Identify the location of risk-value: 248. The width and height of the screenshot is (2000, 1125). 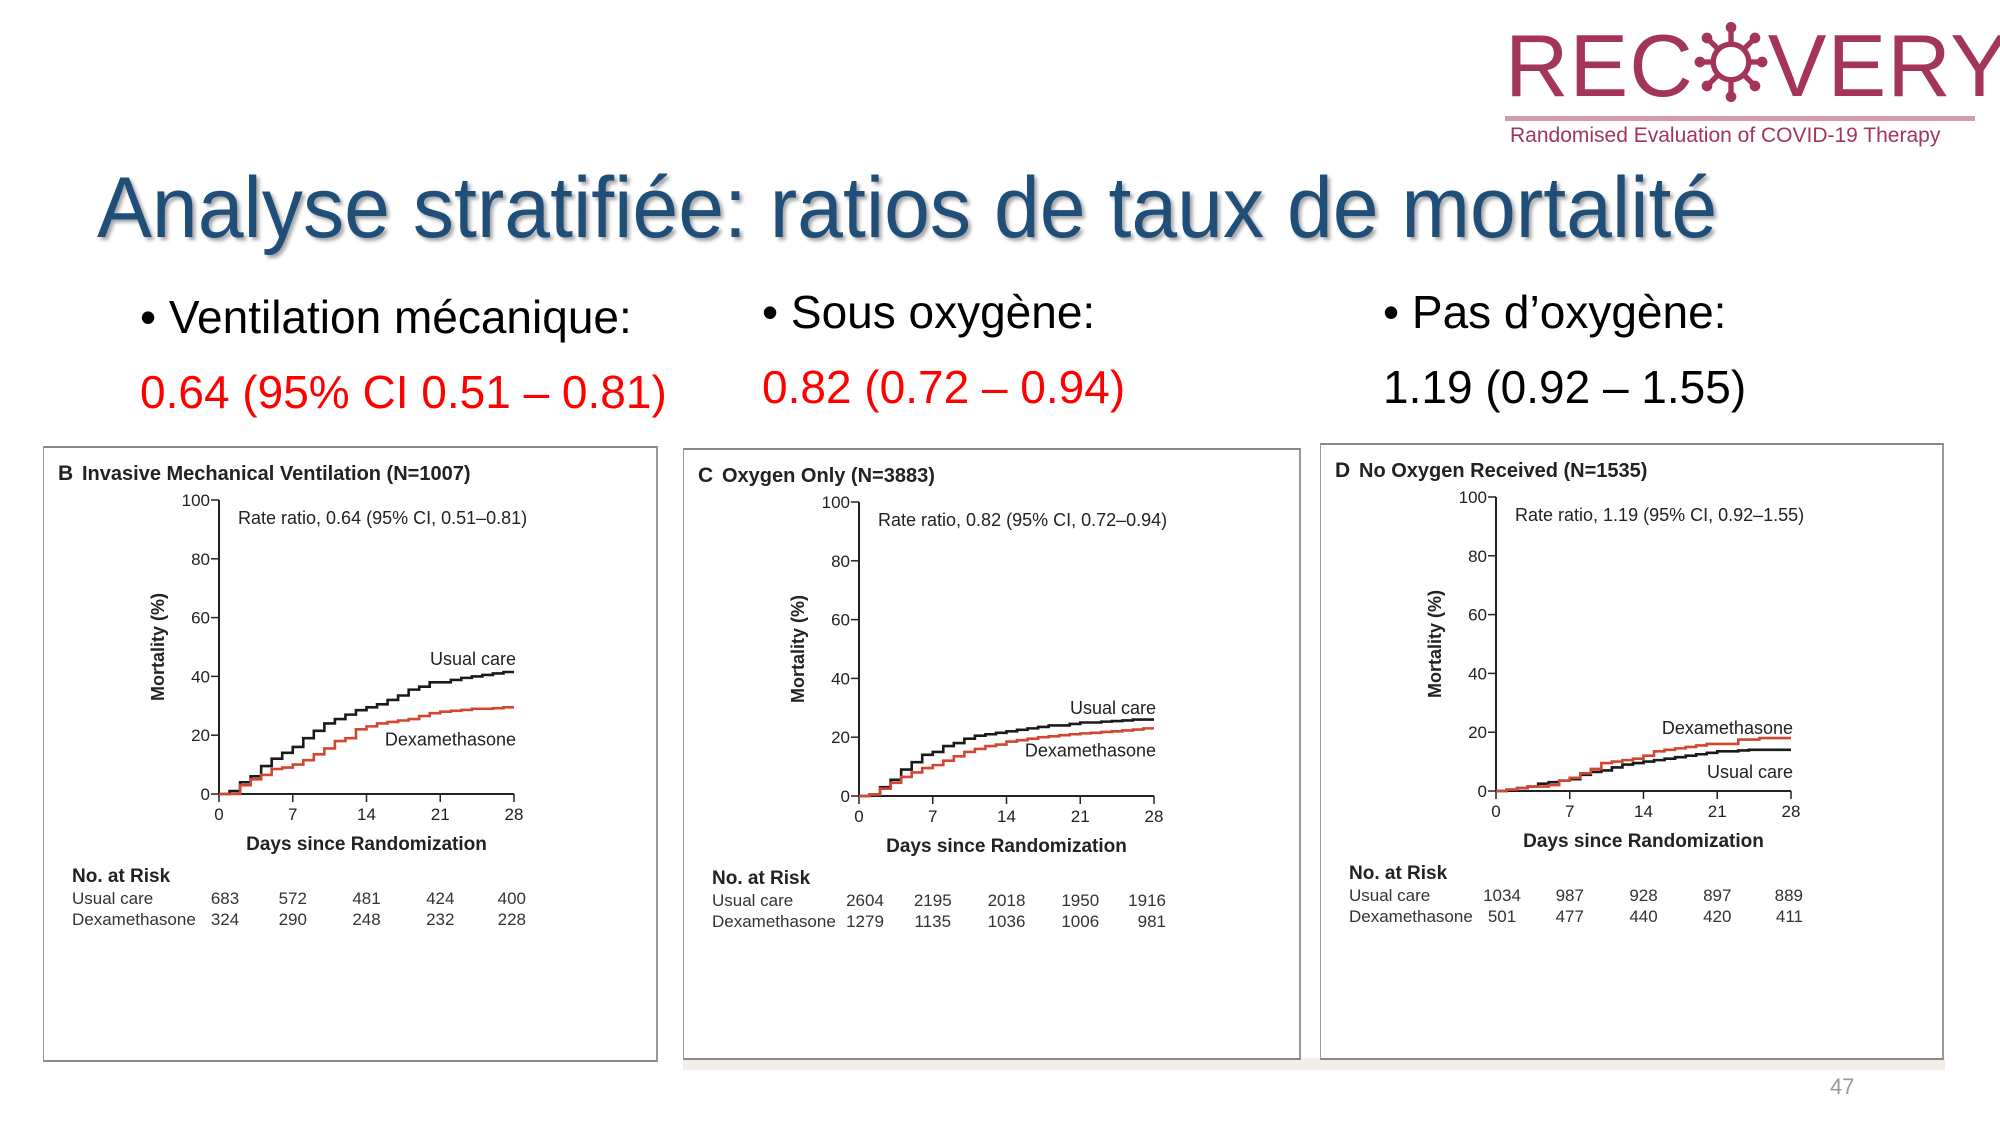
(366, 919).